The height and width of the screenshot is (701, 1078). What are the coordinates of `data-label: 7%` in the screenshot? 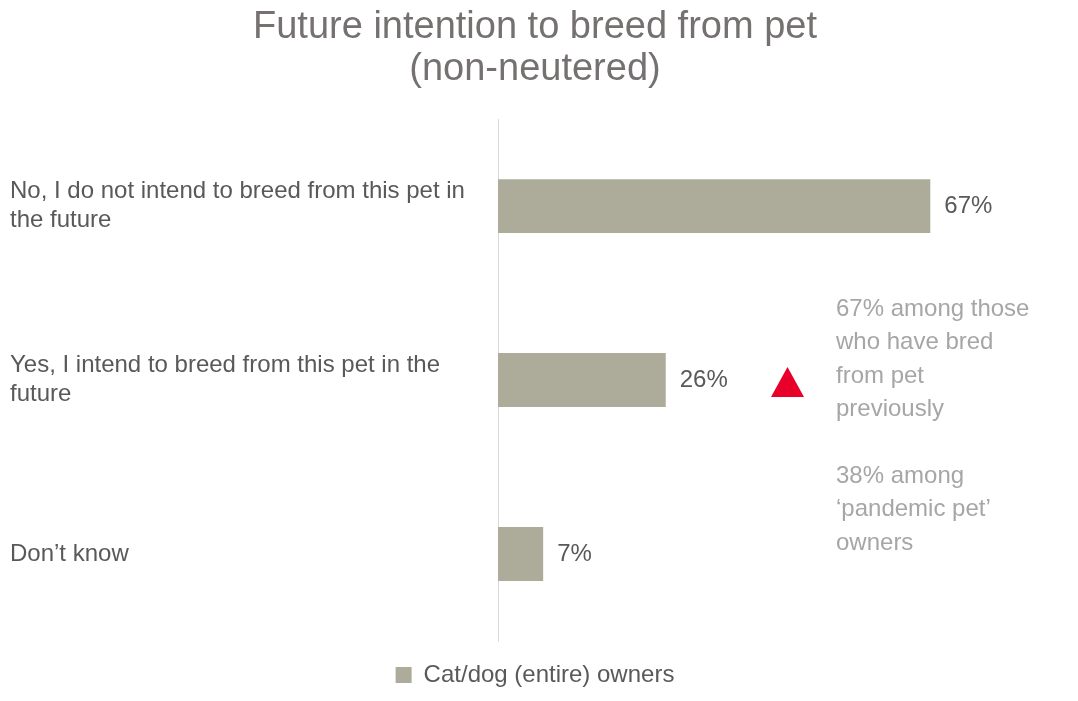 It's located at (574, 552).